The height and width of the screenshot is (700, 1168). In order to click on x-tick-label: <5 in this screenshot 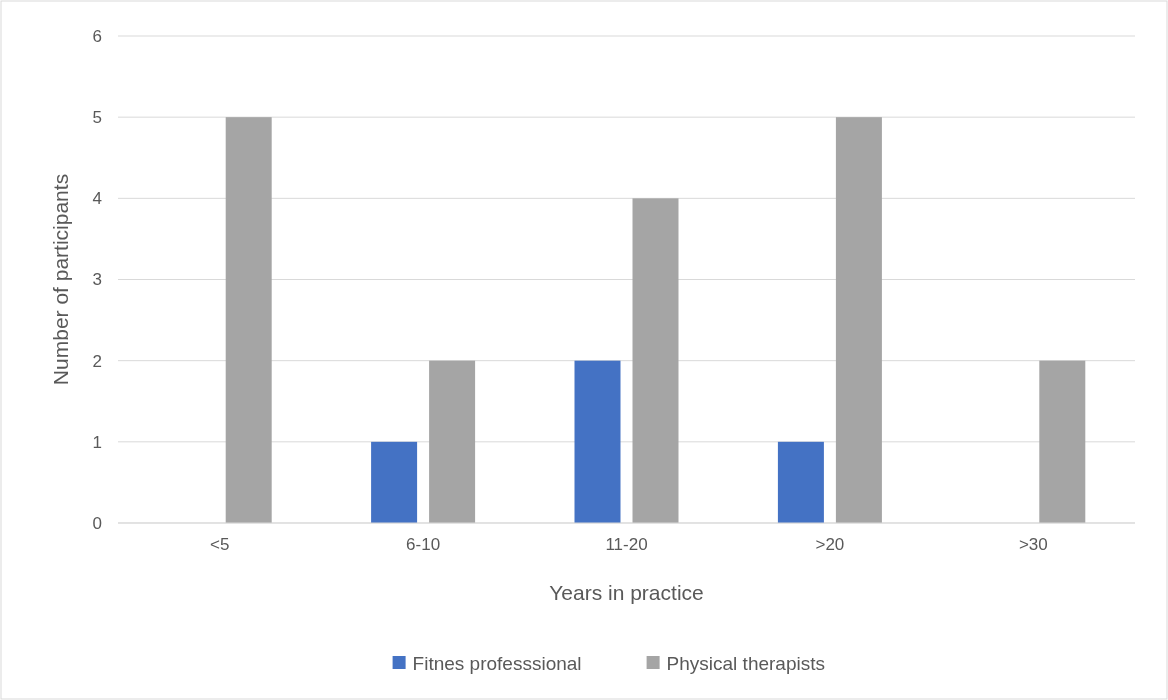, I will do `click(220, 544)`.